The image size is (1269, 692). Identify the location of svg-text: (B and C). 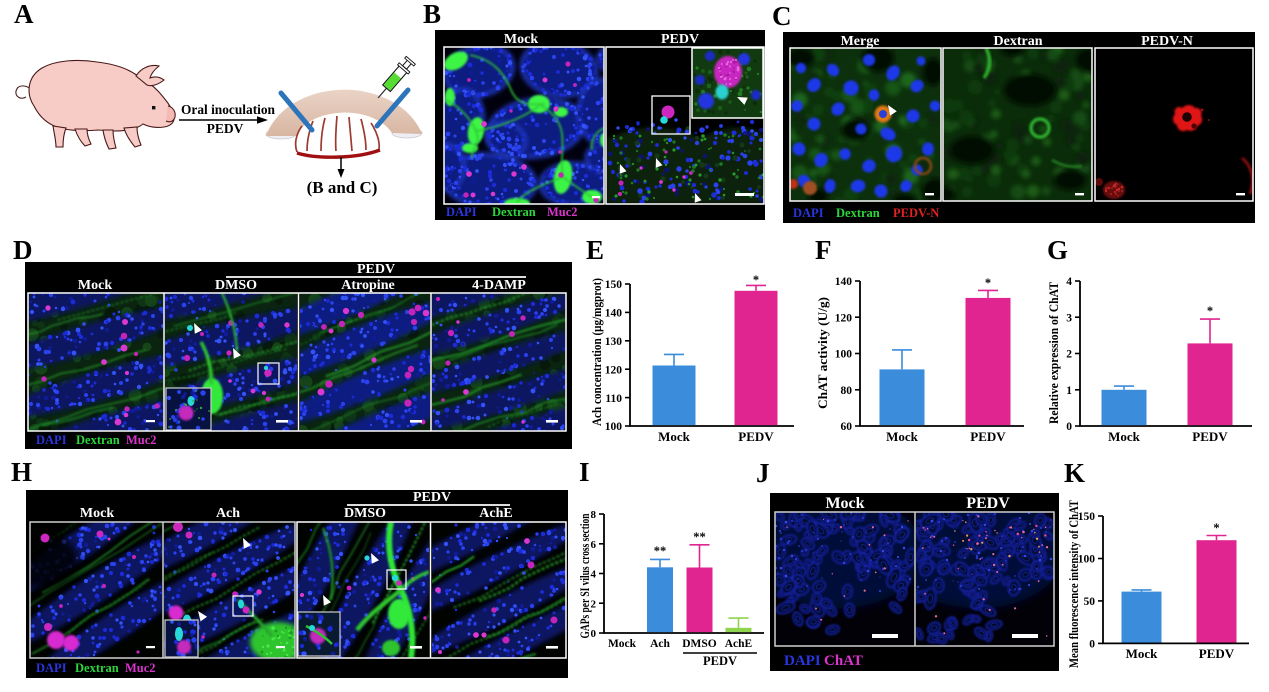
(342, 187).